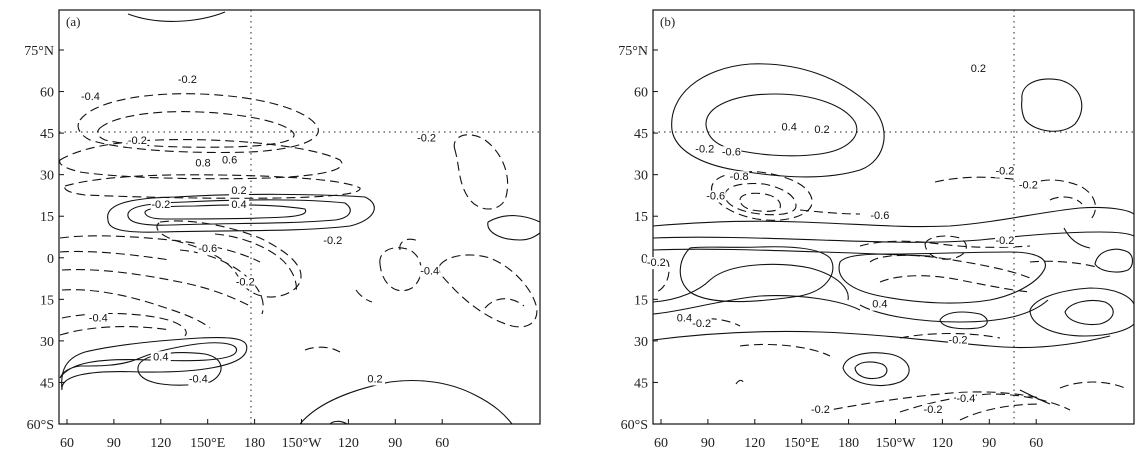 The height and width of the screenshot is (456, 1147). What do you see at coordinates (641, 300) in the screenshot?
I see `panel-b-y-tick-label: 15` at bounding box center [641, 300].